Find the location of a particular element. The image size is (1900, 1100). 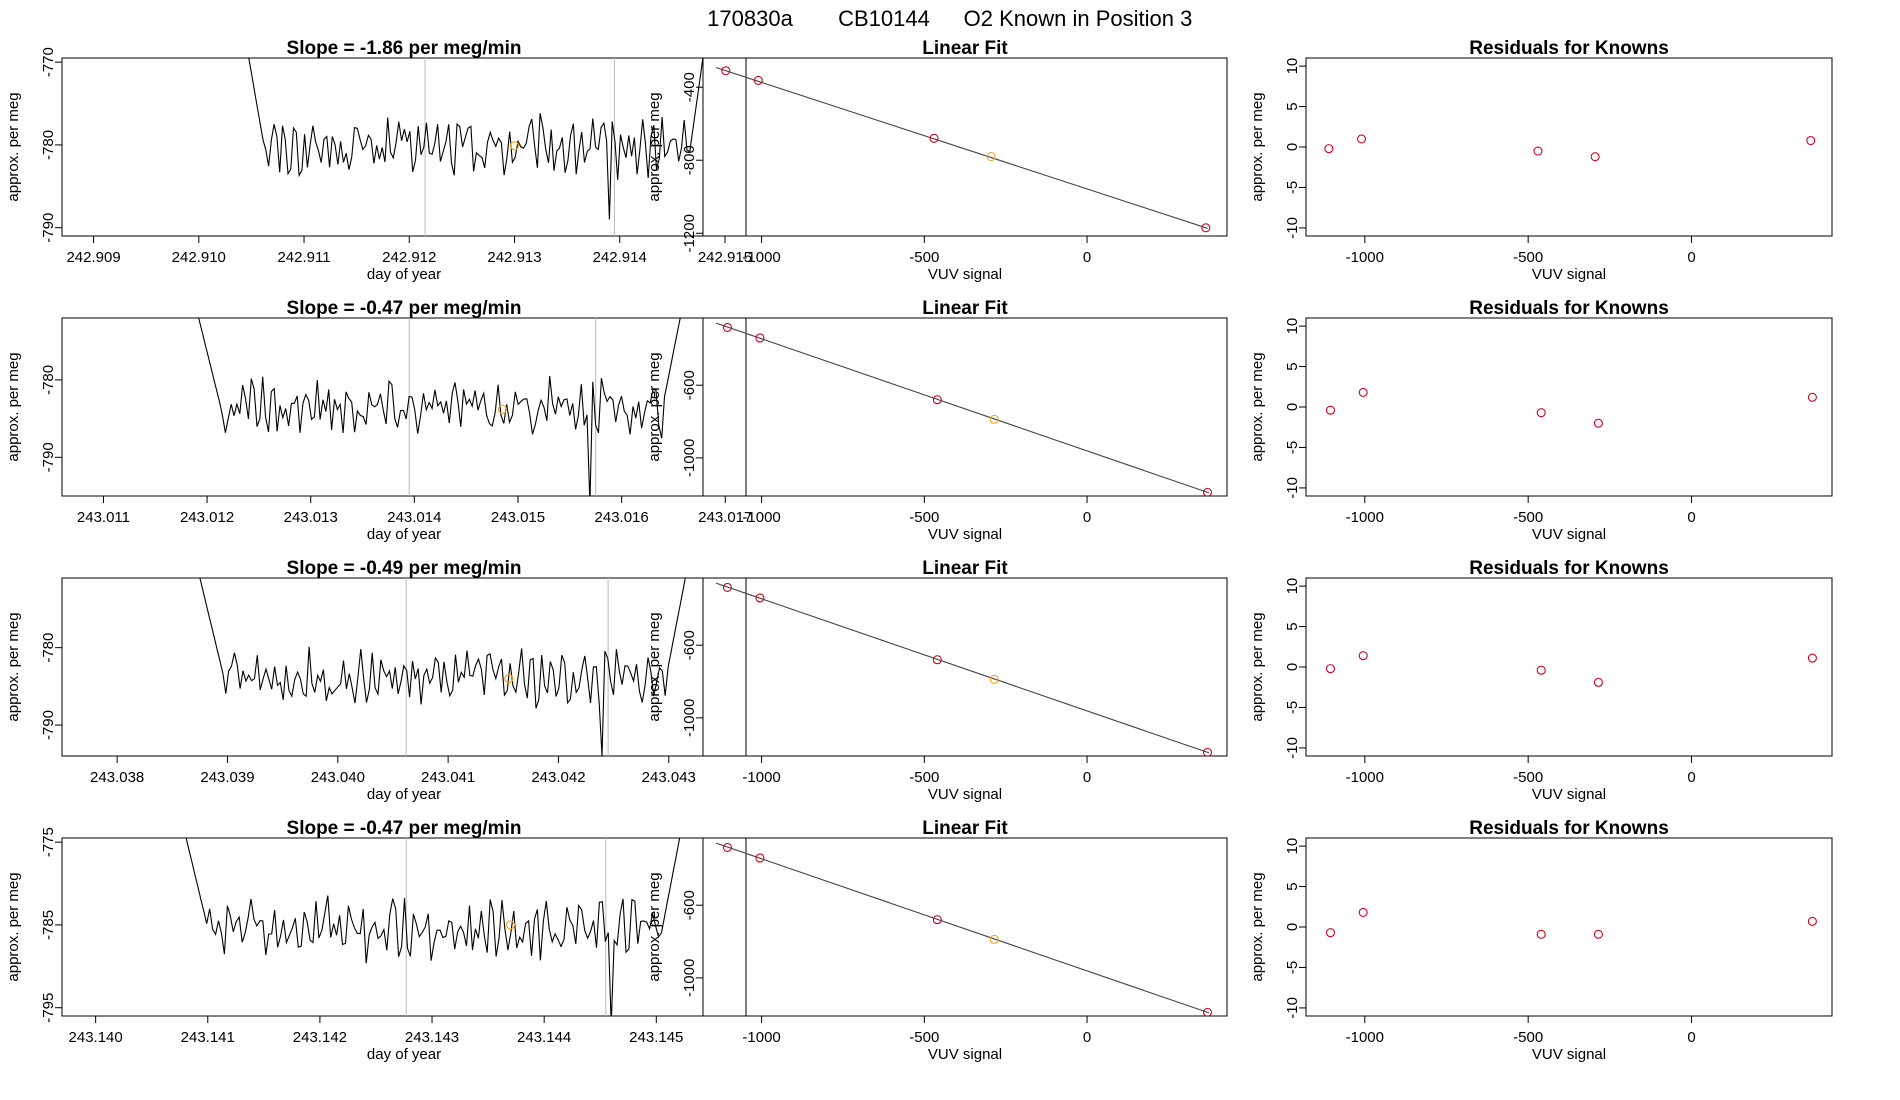

x-tick-label: 243.042 is located at coordinates (558, 777).